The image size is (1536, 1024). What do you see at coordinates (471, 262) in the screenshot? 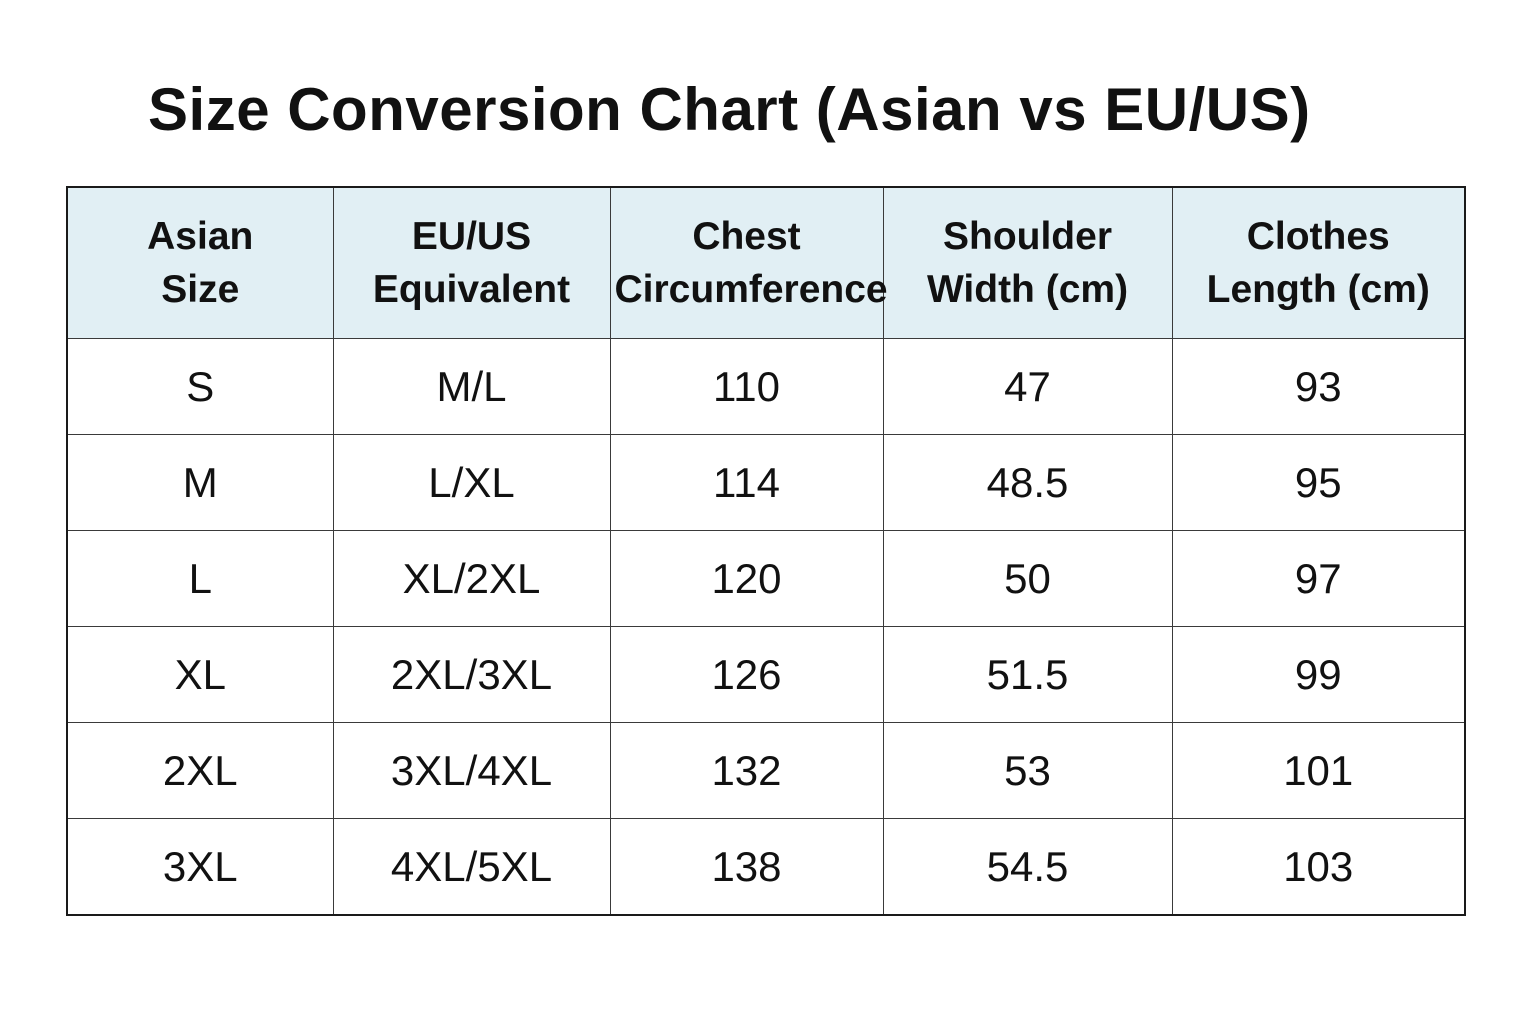
I see `header-eu-us-equivalent: EU/US Equivalent` at bounding box center [471, 262].